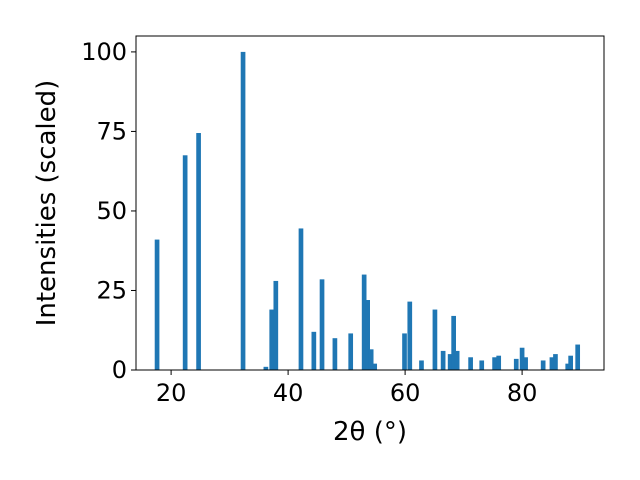 This screenshot has height=480, width=640. What do you see at coordinates (405, 393) in the screenshot?
I see `x-tick-label: 60` at bounding box center [405, 393].